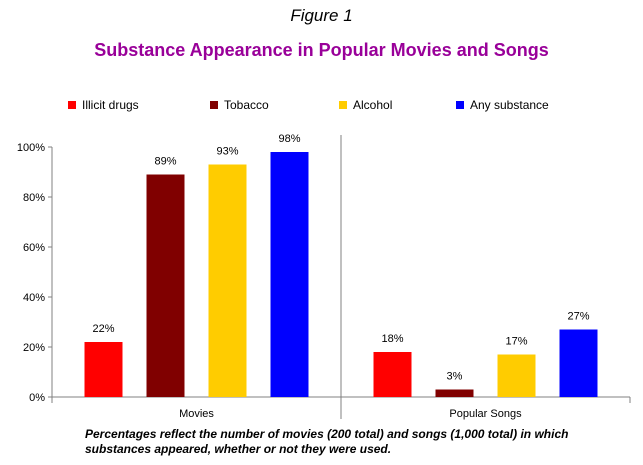 The width and height of the screenshot is (643, 465). What do you see at coordinates (34, 348) in the screenshot?
I see `y-tick-label-1: 20%` at bounding box center [34, 348].